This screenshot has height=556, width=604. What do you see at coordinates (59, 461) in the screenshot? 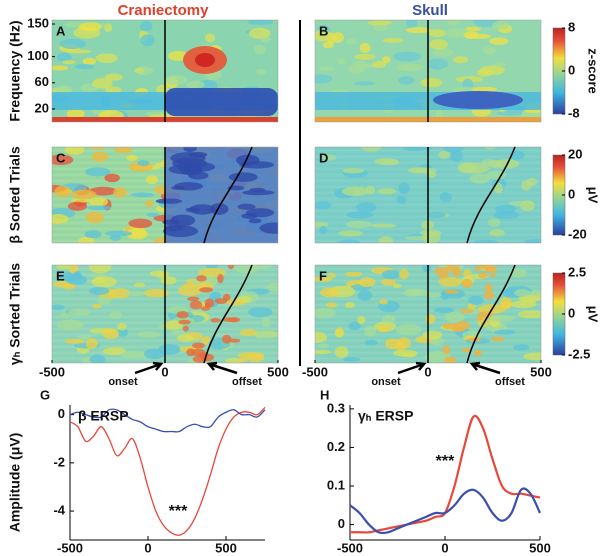
I see `y-tick-label: -2` at bounding box center [59, 461].